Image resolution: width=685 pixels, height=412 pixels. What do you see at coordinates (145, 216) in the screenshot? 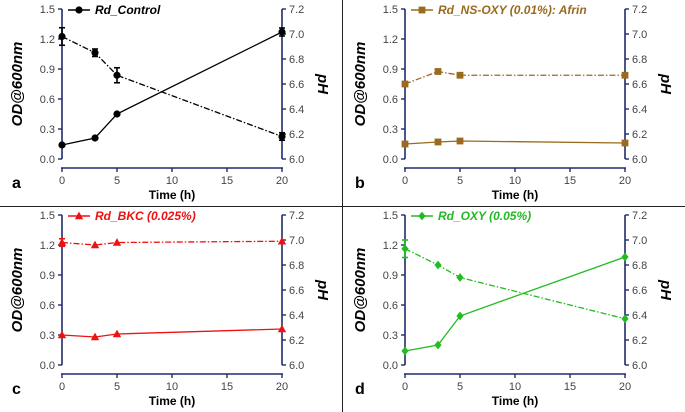
I see `legend-label: Rd_BKC (0.025%)` at bounding box center [145, 216].